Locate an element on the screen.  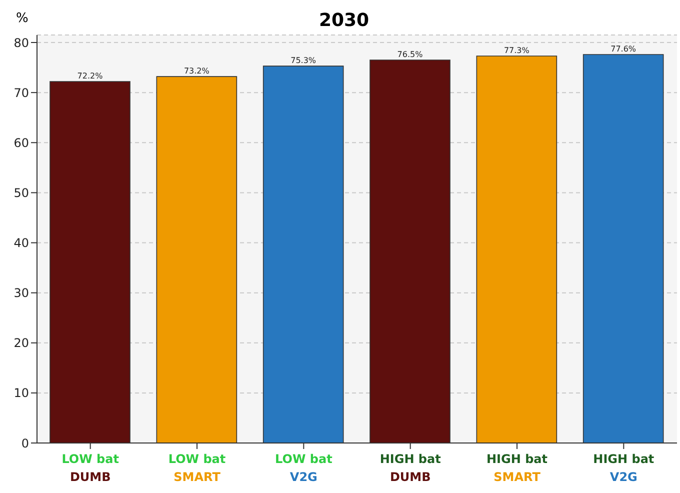
x-tick-label: LOW bat SMART is located at coordinates (197, 468).